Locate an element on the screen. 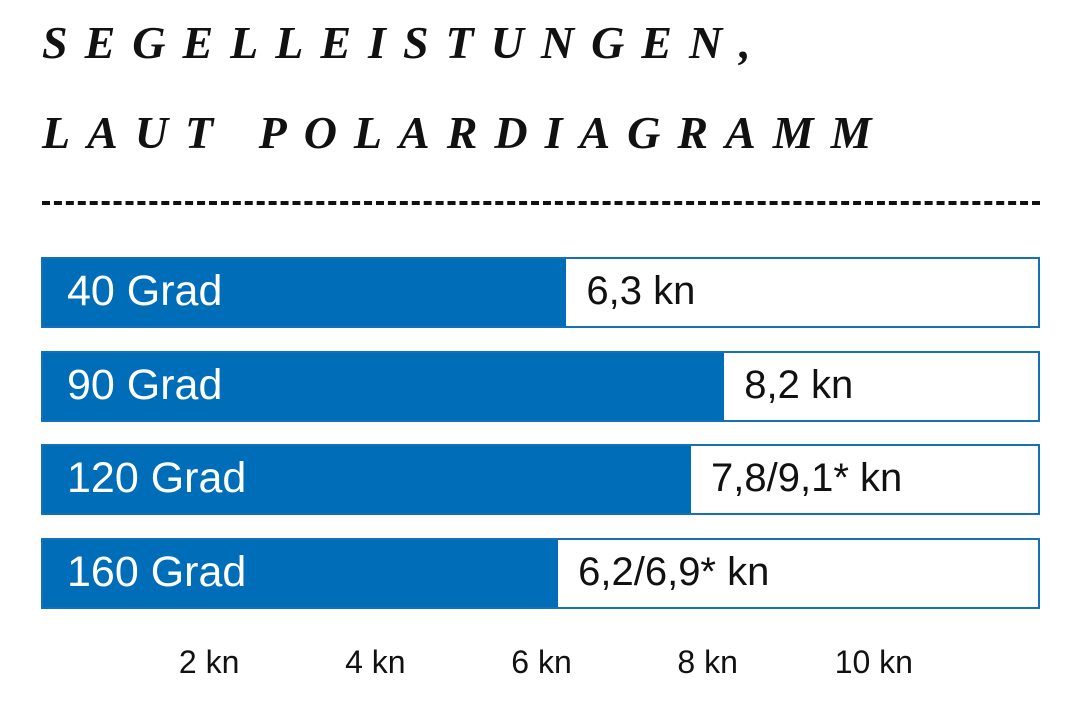 Image resolution: width=1068 pixels, height=712 pixels. x-tick-label: 8 kn is located at coordinates (707, 662).